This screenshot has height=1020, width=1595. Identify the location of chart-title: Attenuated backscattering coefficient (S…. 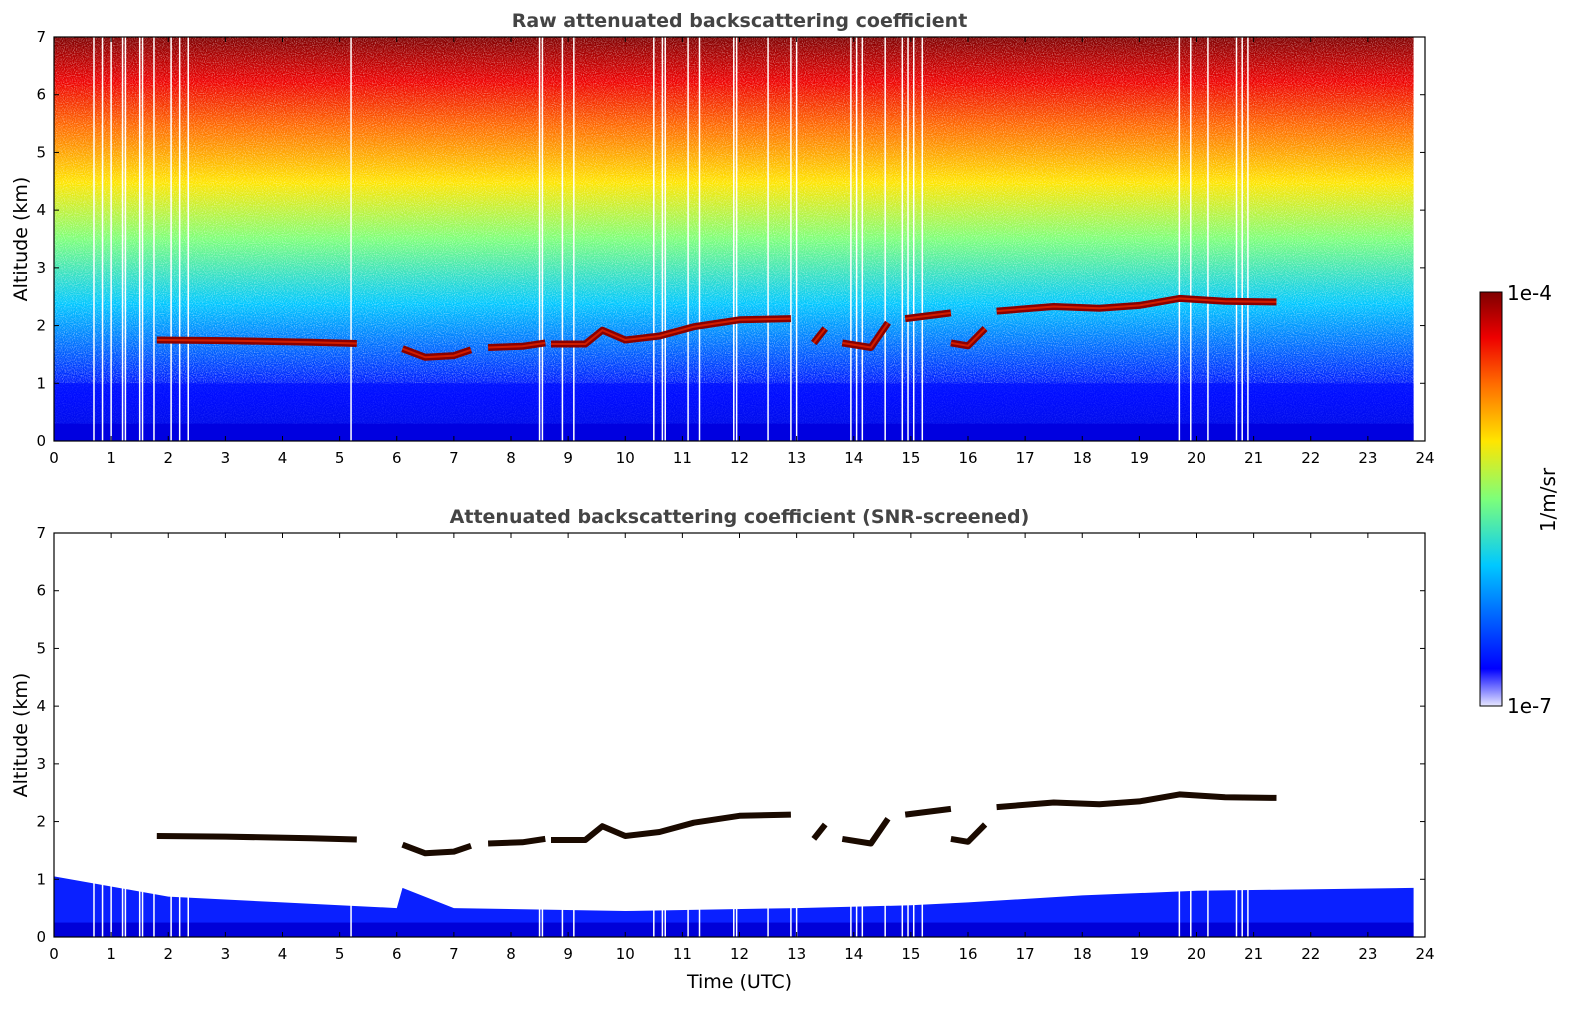
(740, 517).